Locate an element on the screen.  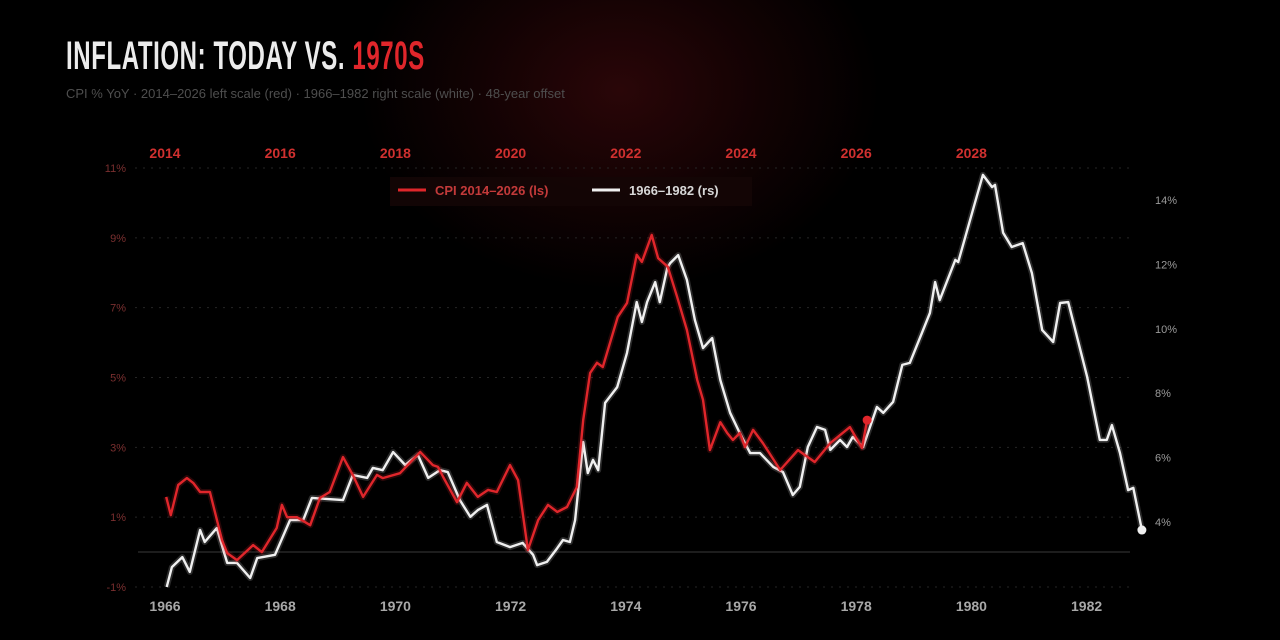
chart-title: INFLATION: TODAY VS. 1970S is located at coordinates (245, 56).